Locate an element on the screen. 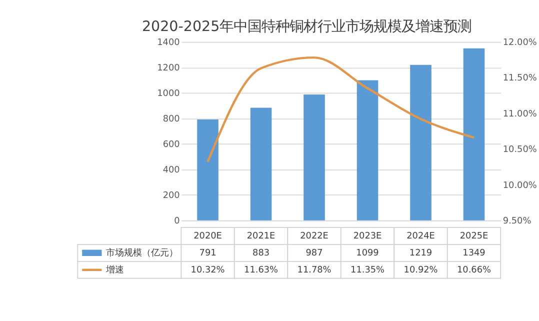  data-label: 1349 is located at coordinates (474, 253).